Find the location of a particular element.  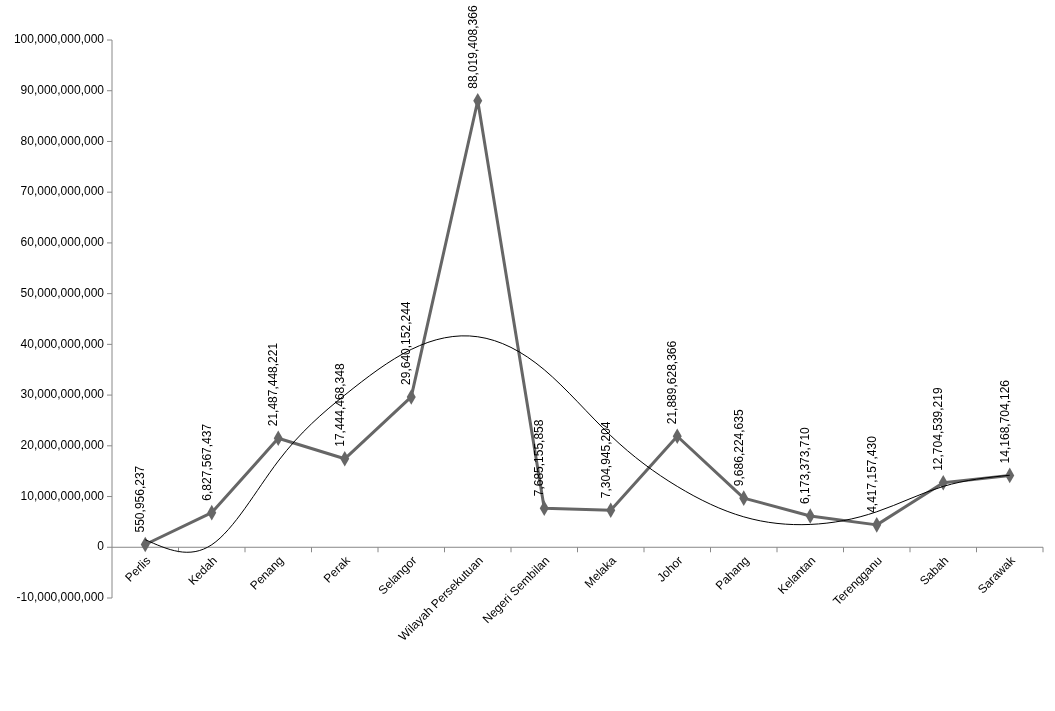

y-tick-label: 50,000,000,000 is located at coordinates (62, 292).